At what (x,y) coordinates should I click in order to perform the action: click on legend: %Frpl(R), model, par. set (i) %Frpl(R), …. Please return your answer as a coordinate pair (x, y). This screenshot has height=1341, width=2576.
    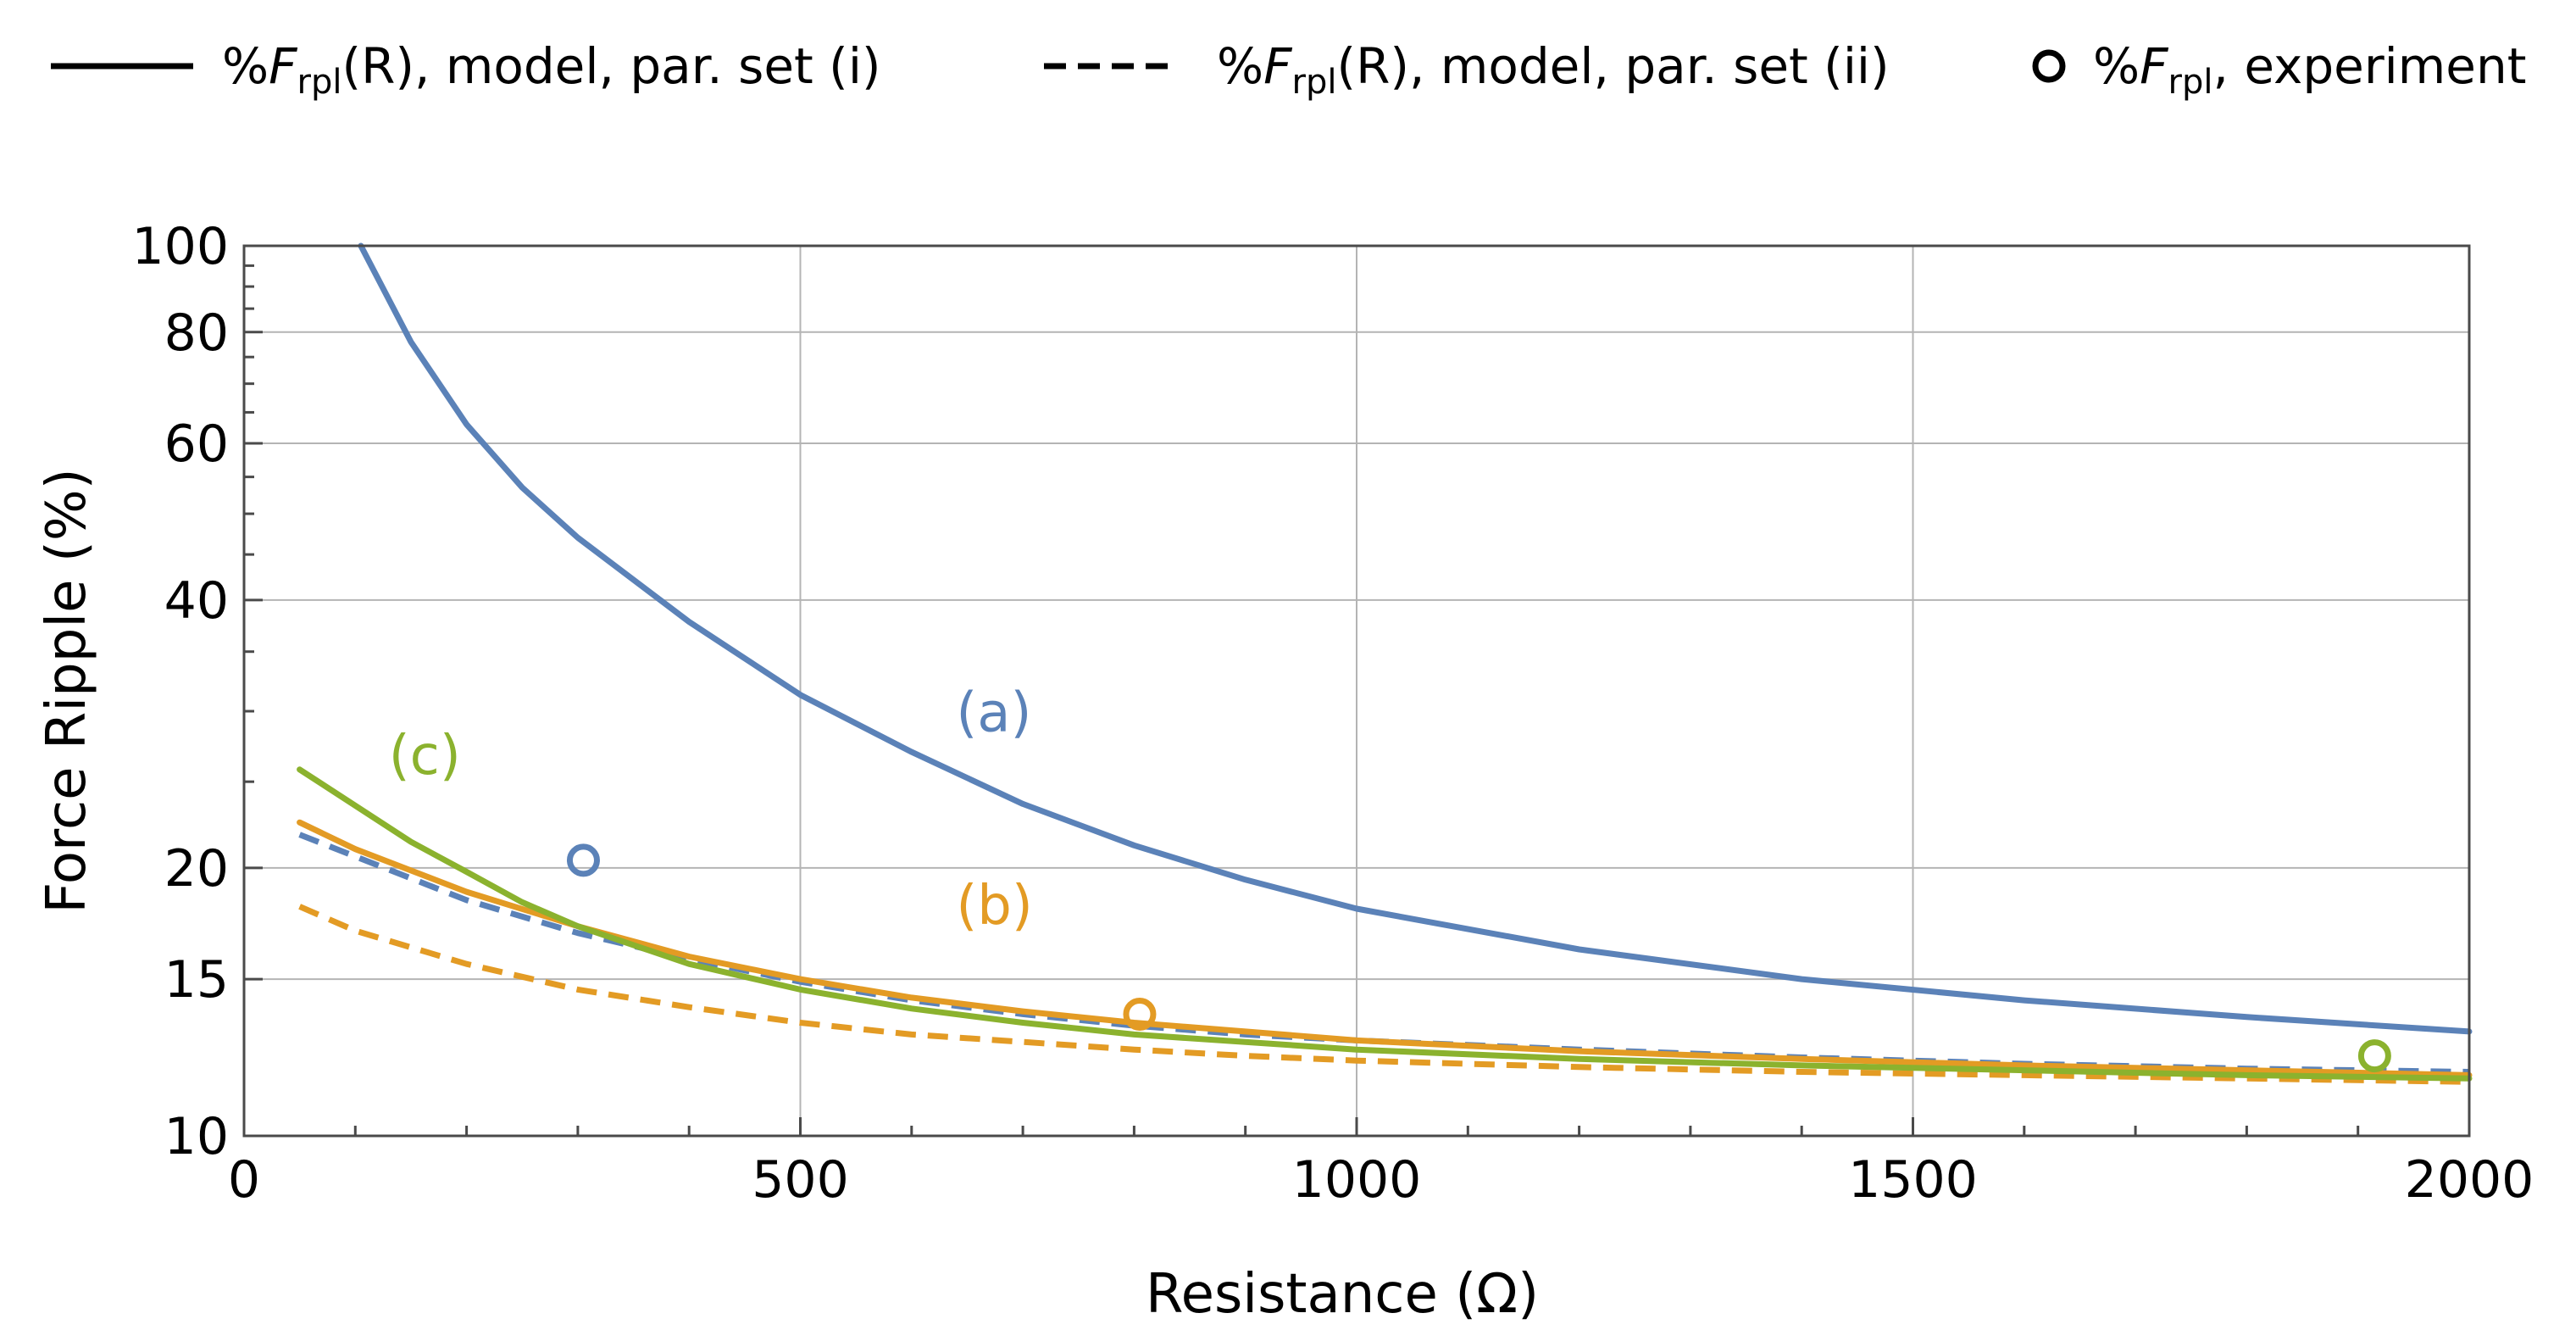
    Looking at the image, I should click on (1288, 69).